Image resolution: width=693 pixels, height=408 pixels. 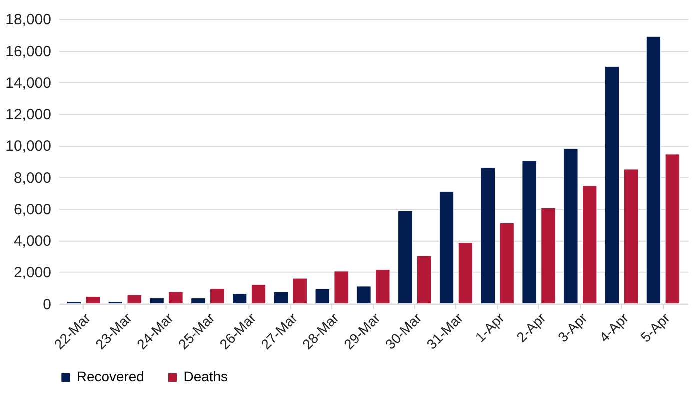 What do you see at coordinates (29, 147) in the screenshot?
I see `y-tick-label: 10,000` at bounding box center [29, 147].